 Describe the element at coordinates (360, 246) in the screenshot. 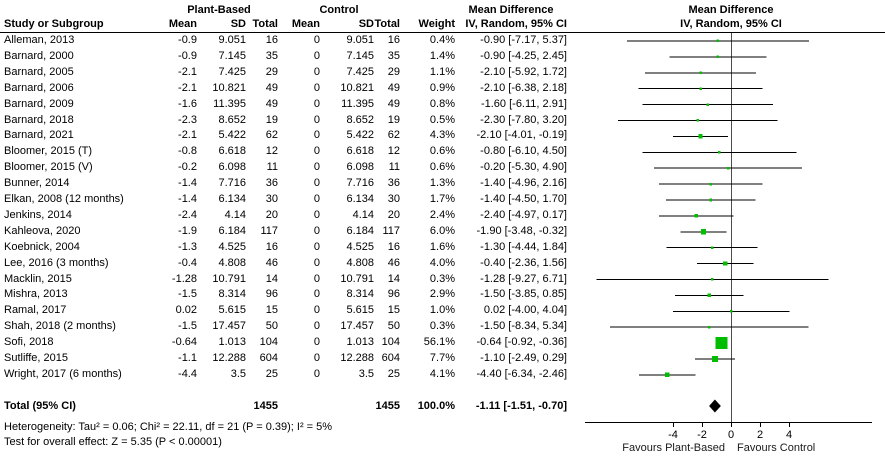

I see `cell-sd2: 4.525` at that location.